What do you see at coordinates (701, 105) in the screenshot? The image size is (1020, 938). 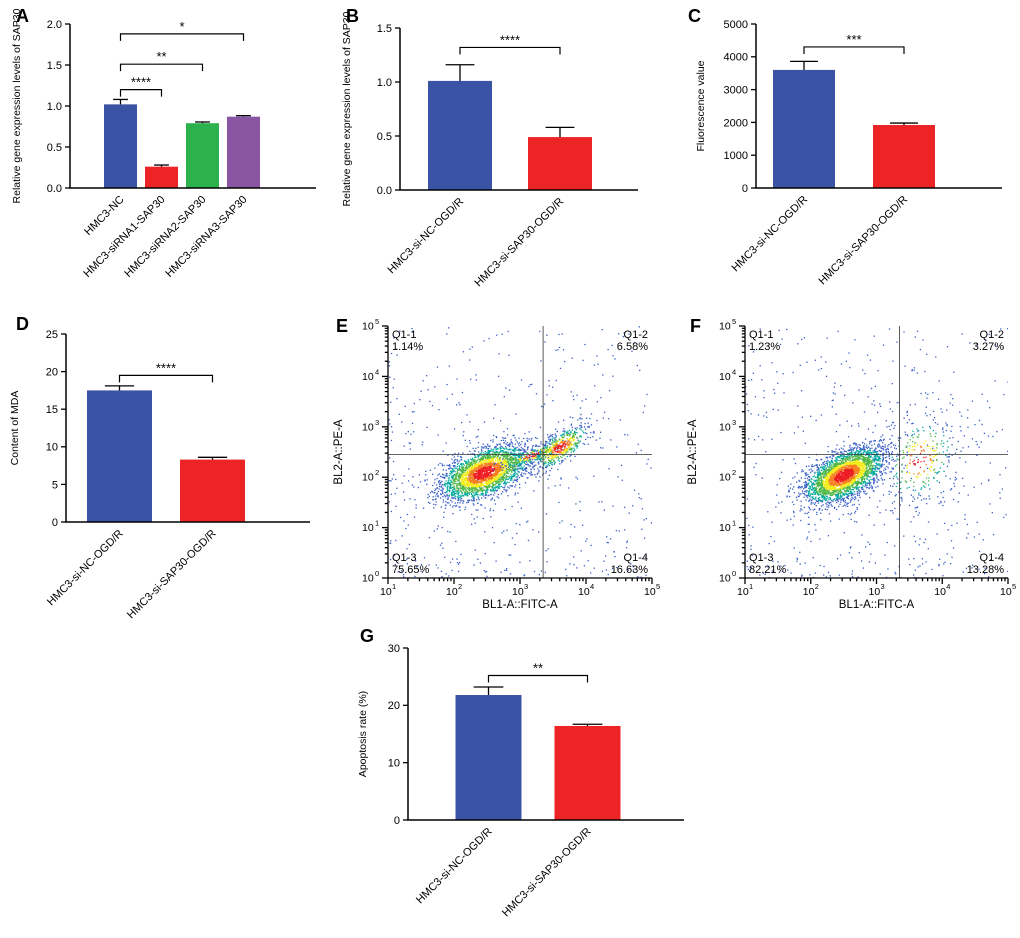 I see `svg-text: Fluorescence value` at bounding box center [701, 105].